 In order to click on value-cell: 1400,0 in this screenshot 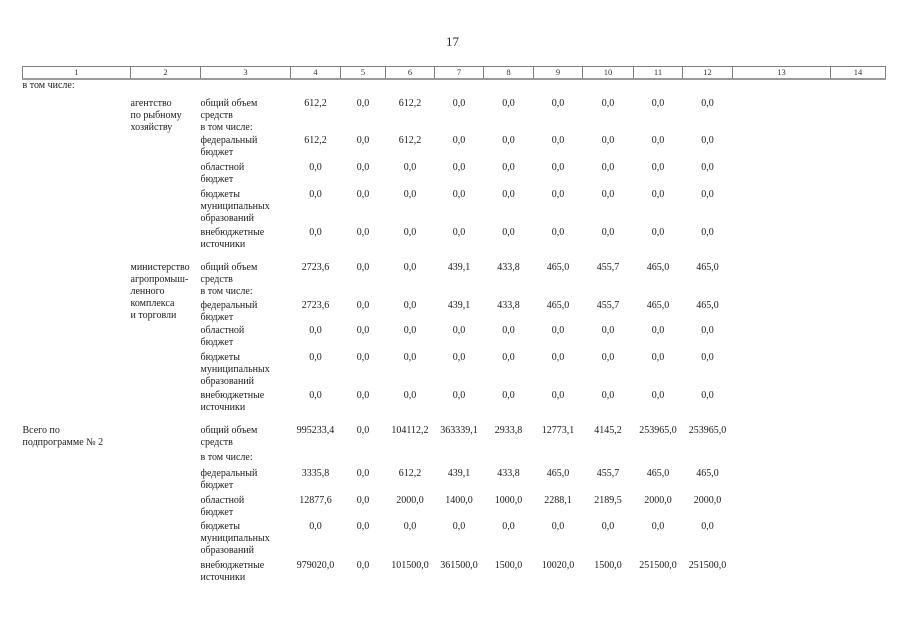, I will do `click(459, 500)`.